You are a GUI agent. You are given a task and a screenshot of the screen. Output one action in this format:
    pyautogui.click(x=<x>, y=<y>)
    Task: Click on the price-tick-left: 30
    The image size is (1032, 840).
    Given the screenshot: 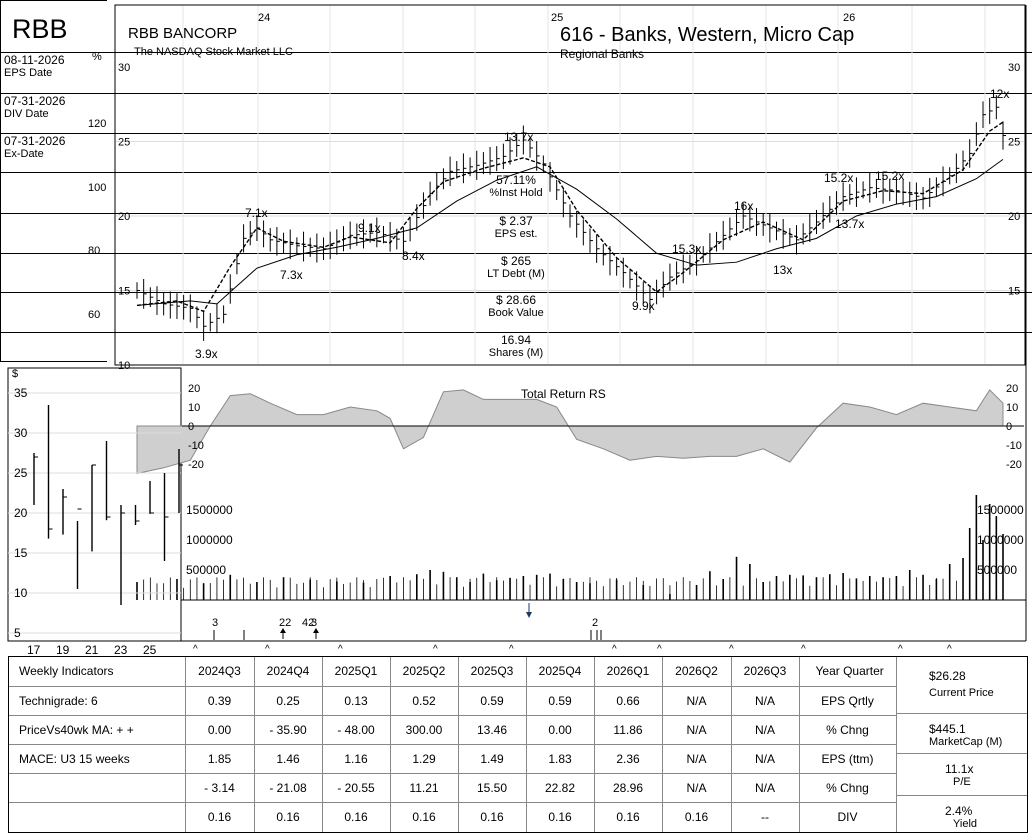 What is the action you would take?
    pyautogui.click(x=124, y=68)
    